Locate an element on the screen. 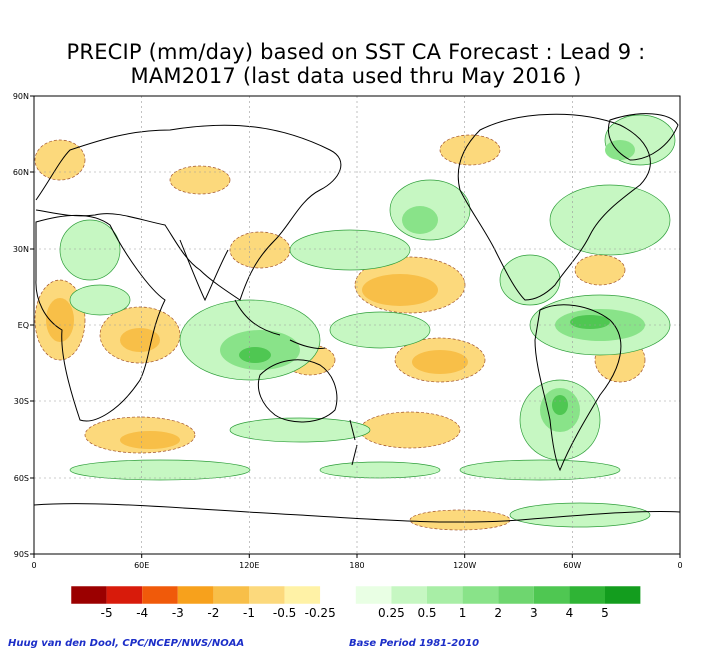 This screenshot has height=650, width=712. latitude-labels: 90N 60N 30N EQ 30S 60S 90S is located at coordinates (21, 325).